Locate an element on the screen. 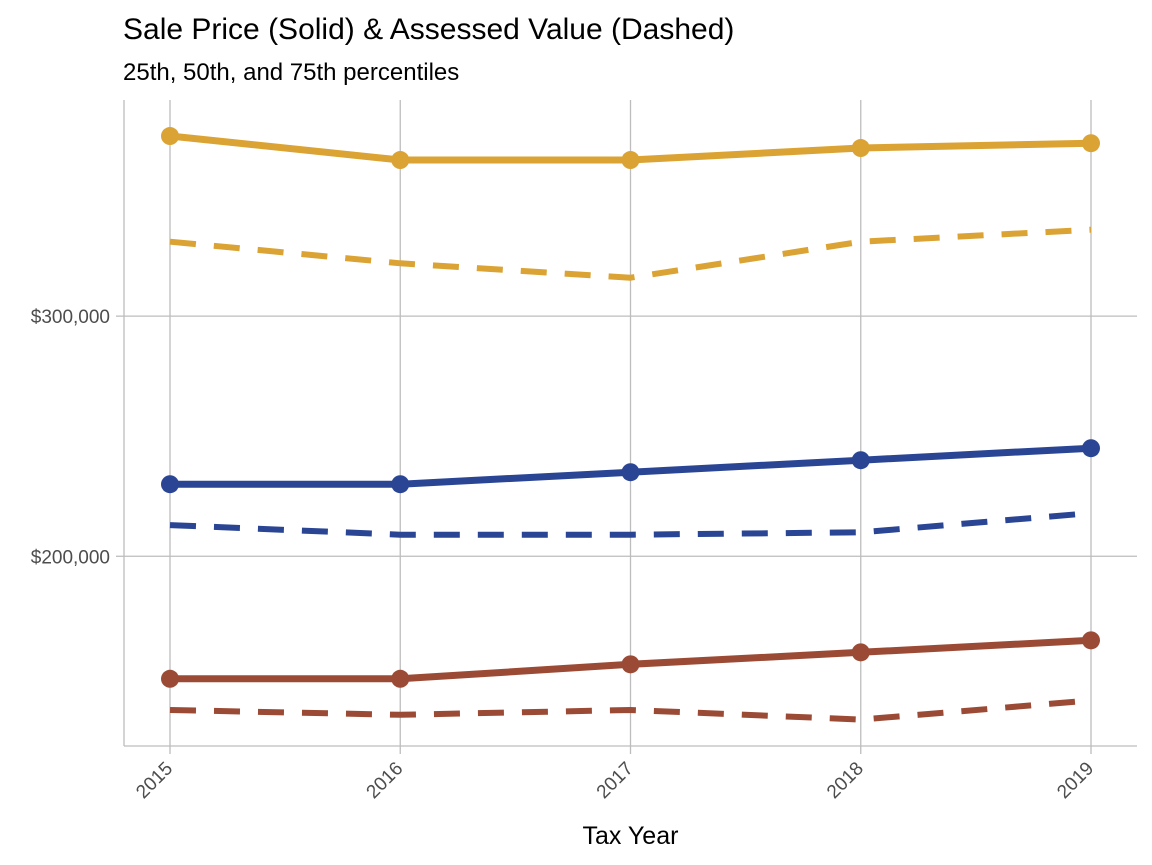  y-tick-label: $200,000 is located at coordinates (70, 557).